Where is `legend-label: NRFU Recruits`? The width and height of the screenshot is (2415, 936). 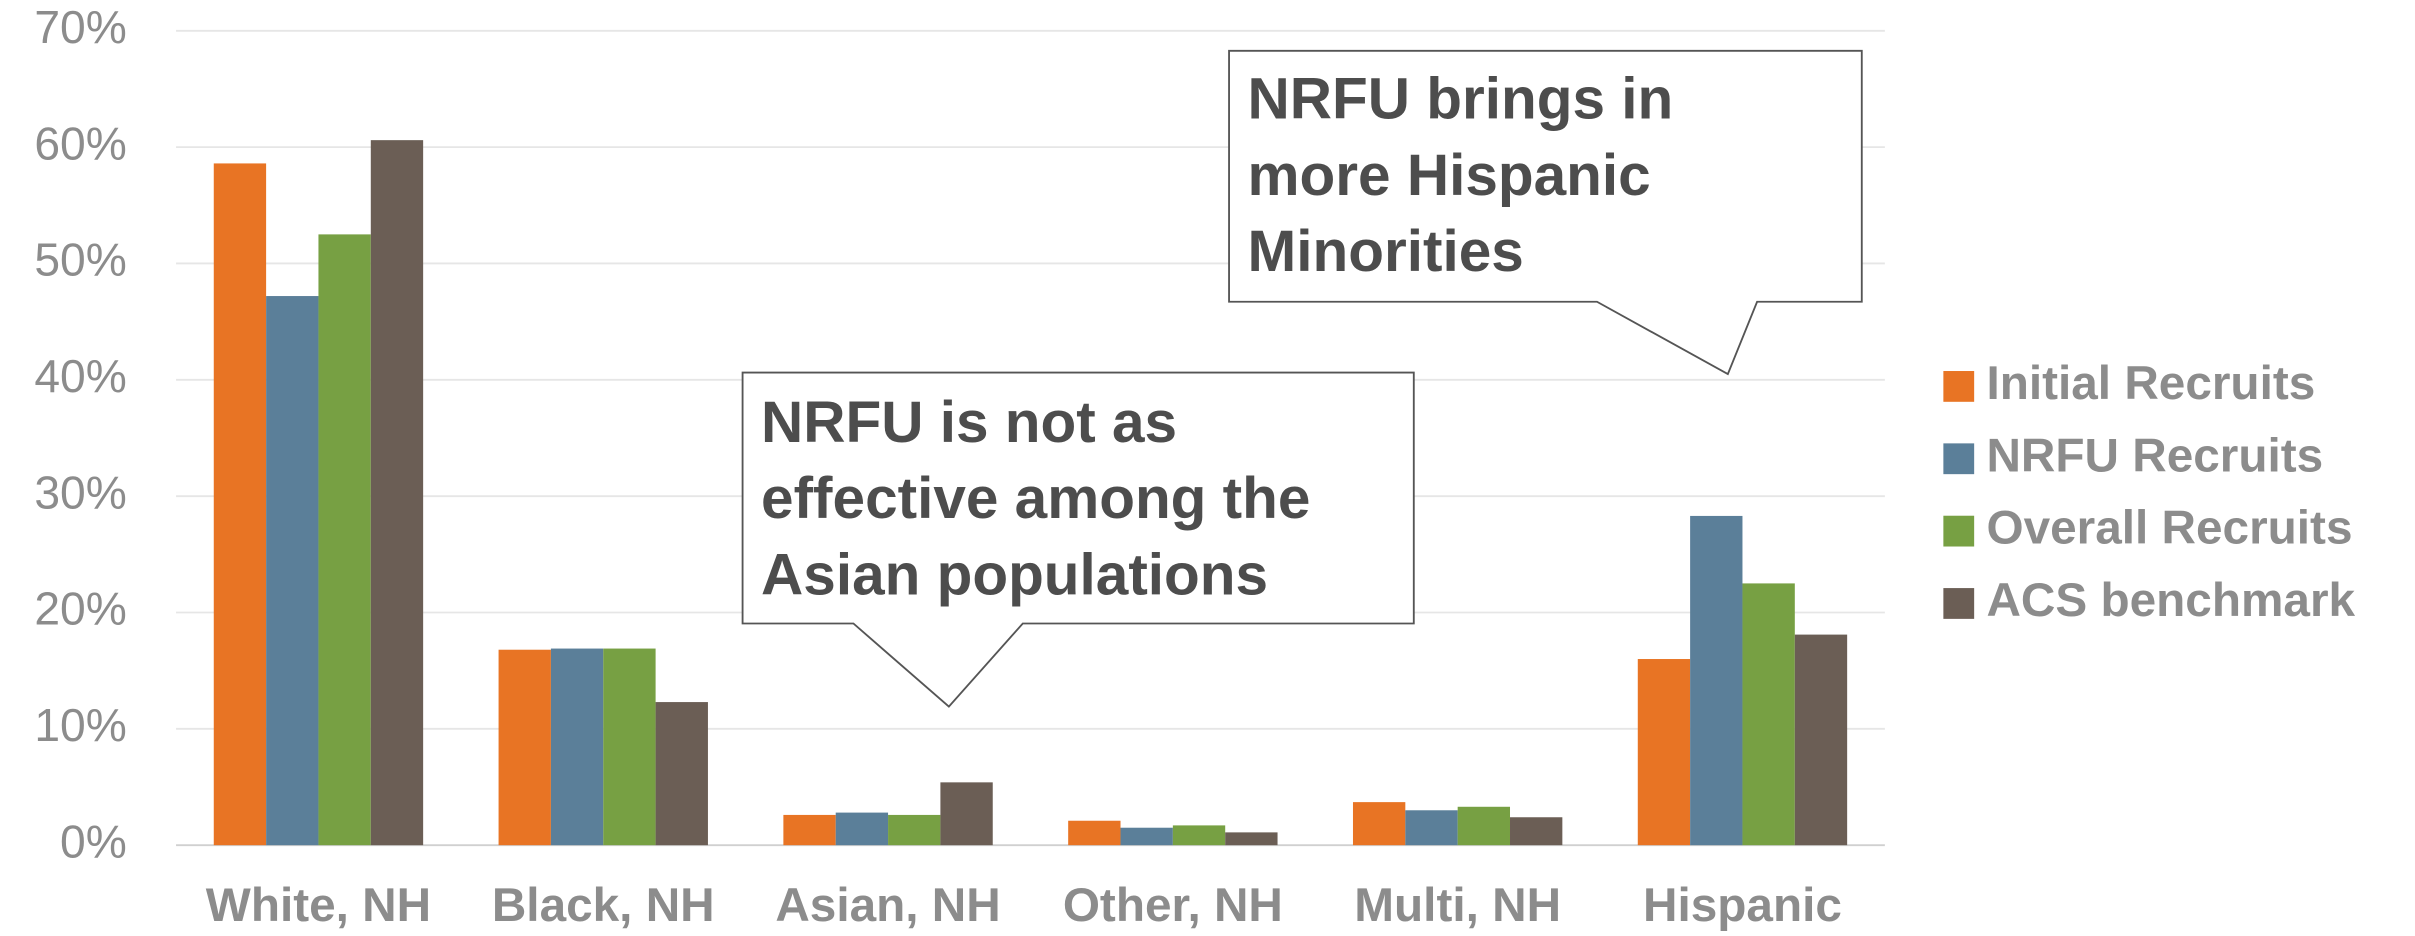 legend-label: NRFU Recruits is located at coordinates (2154, 455).